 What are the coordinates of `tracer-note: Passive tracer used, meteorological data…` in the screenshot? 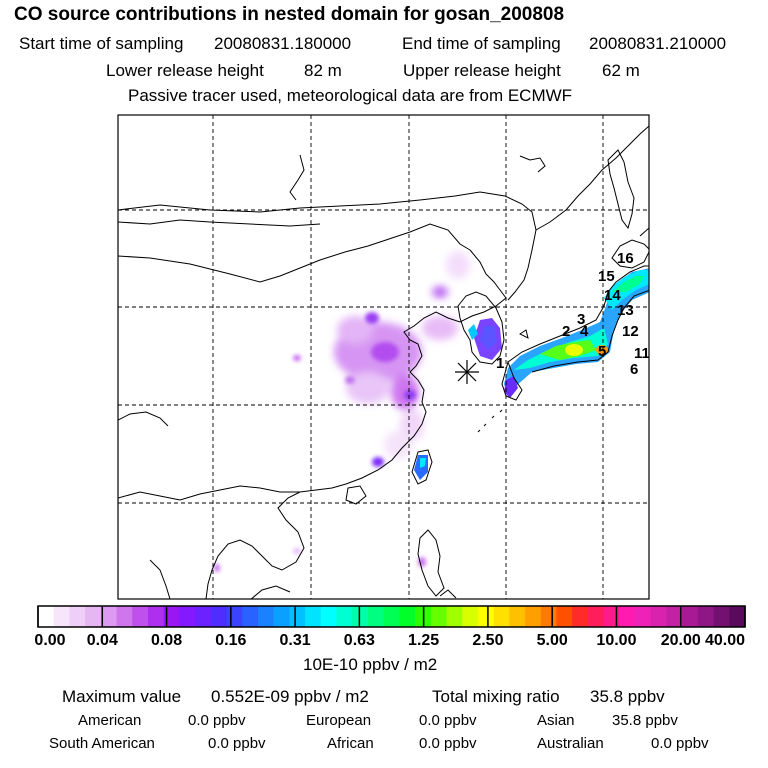 It's located at (350, 95).